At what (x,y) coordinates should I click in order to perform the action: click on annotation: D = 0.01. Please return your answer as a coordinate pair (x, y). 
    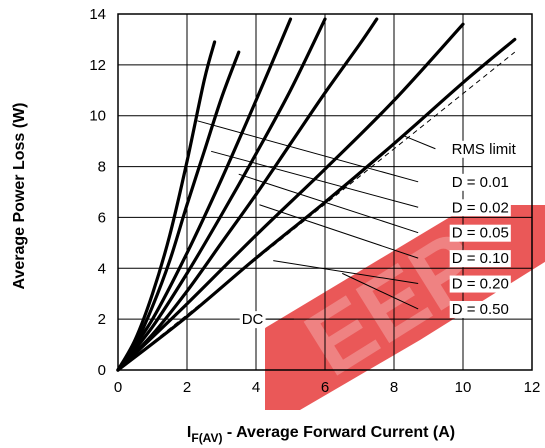
    Looking at the image, I should click on (480, 182).